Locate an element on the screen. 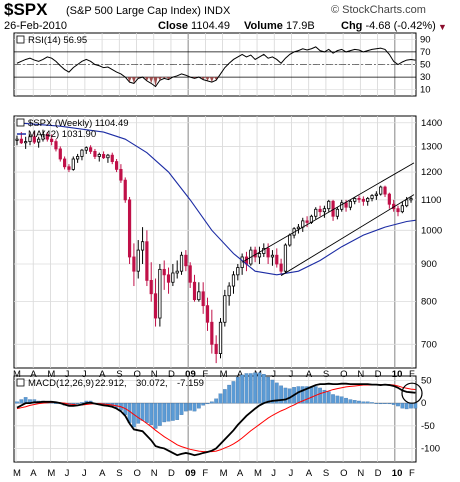  month-tick-label-bottom: D is located at coordinates (171, 473).